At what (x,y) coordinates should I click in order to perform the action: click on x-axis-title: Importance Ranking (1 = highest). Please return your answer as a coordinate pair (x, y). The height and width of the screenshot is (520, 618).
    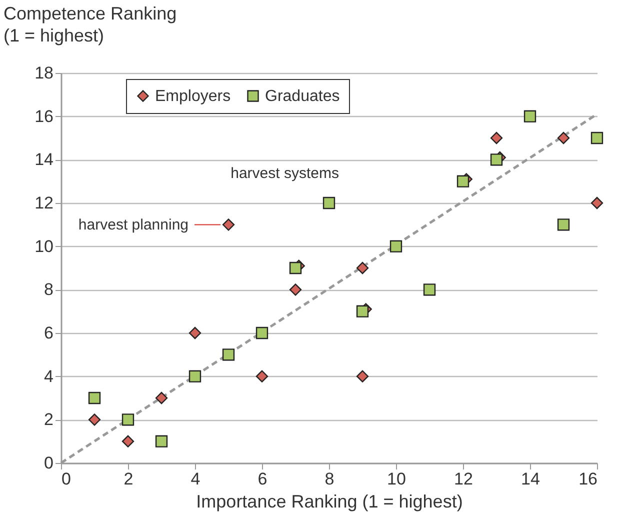
    Looking at the image, I should click on (329, 502).